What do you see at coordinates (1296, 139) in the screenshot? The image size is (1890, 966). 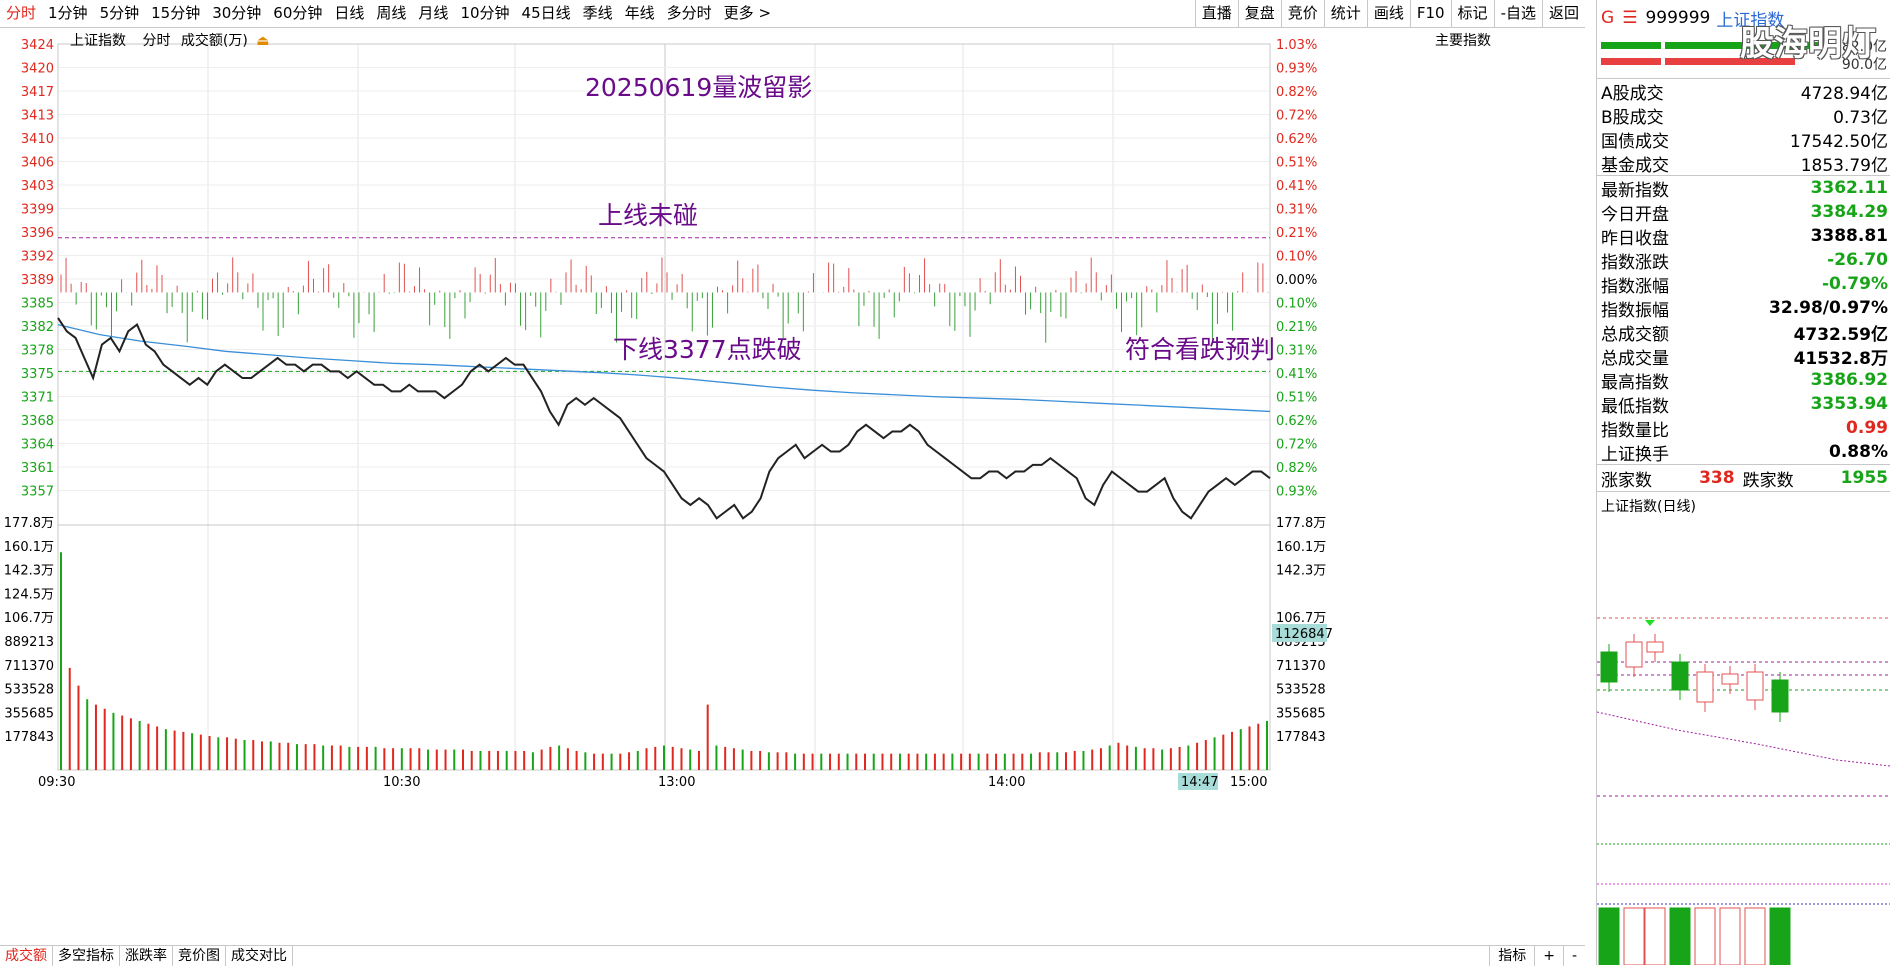 I see `pct-tick-label: 0.62%` at bounding box center [1296, 139].